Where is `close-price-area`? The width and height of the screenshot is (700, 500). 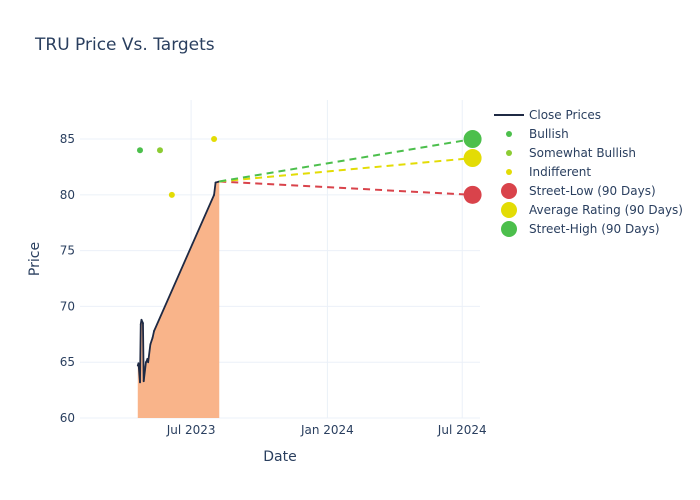
close-price-area is located at coordinates (178, 299).